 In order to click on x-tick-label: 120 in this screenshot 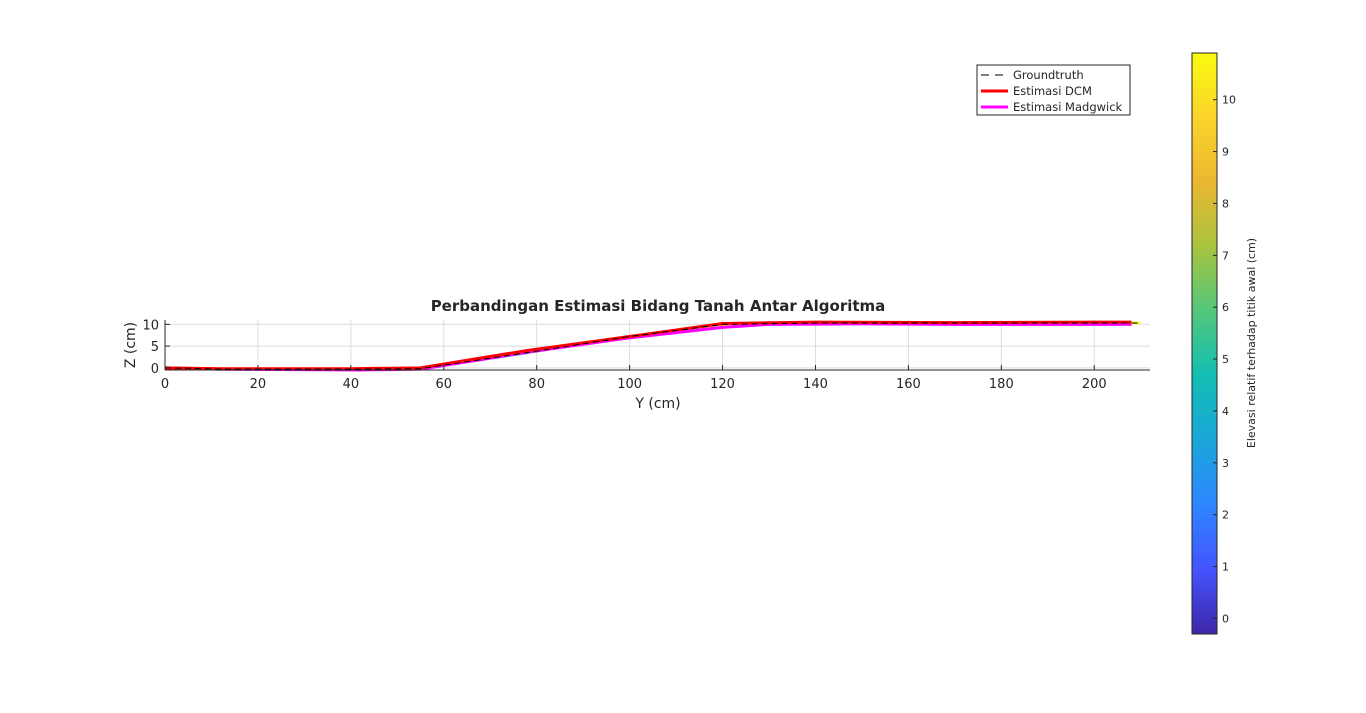, I will do `click(722, 384)`.